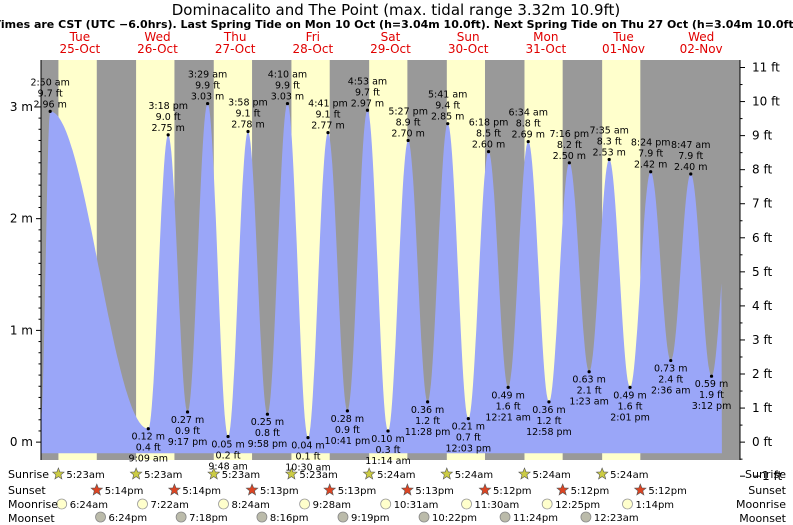 This screenshot has height=525, width=793. Describe the element at coordinates (208, 518) in the screenshot. I see `moonset-time: 7:18pm` at that location.